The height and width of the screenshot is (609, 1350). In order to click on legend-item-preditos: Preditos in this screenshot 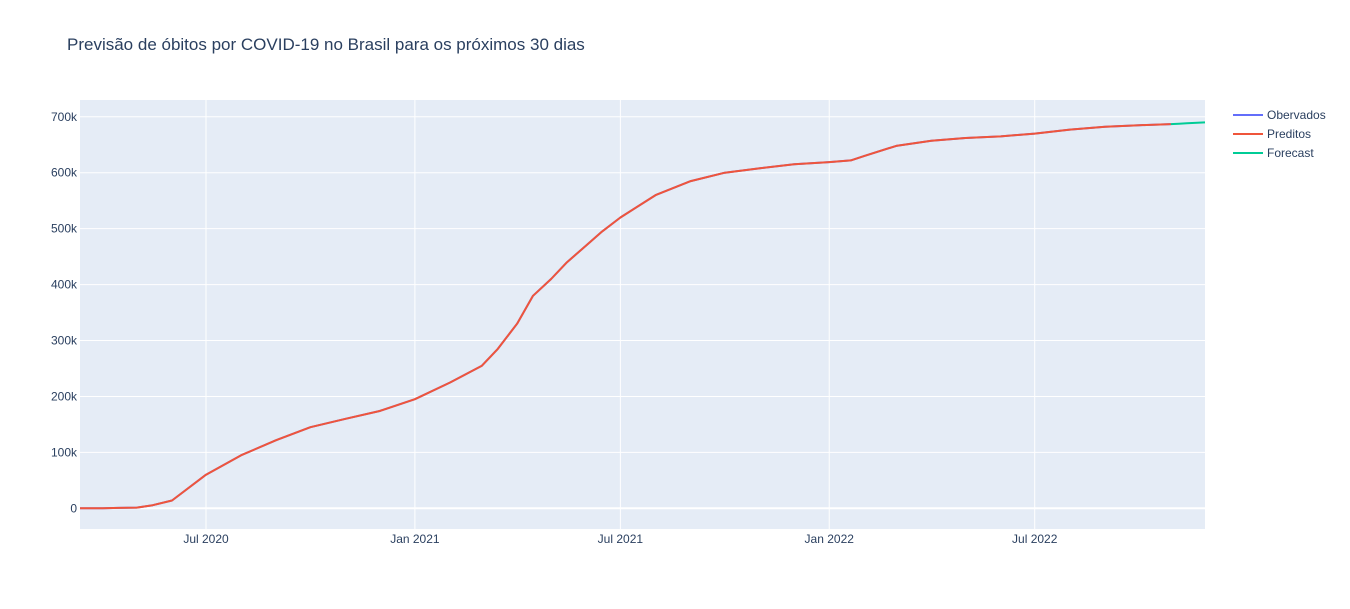, I will do `click(1272, 134)`.